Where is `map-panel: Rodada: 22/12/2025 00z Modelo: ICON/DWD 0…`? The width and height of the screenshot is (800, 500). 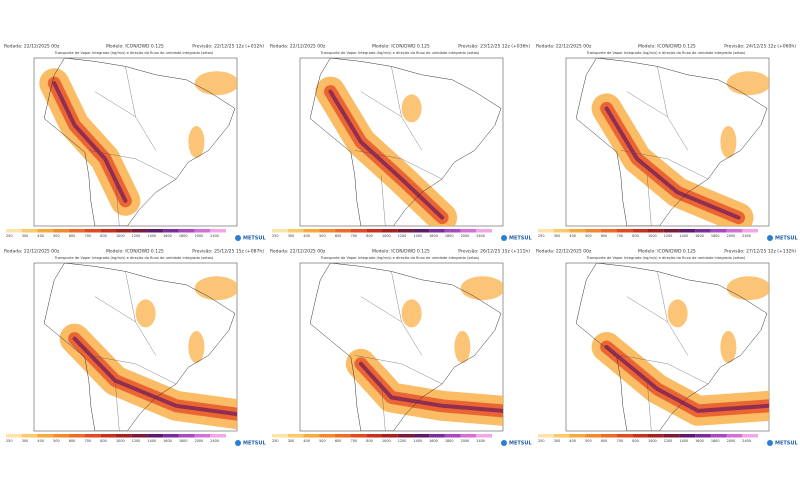 map-panel: Rodada: 22/12/2025 00z Modelo: ICON/DWD 0… is located at coordinates (135, 143).